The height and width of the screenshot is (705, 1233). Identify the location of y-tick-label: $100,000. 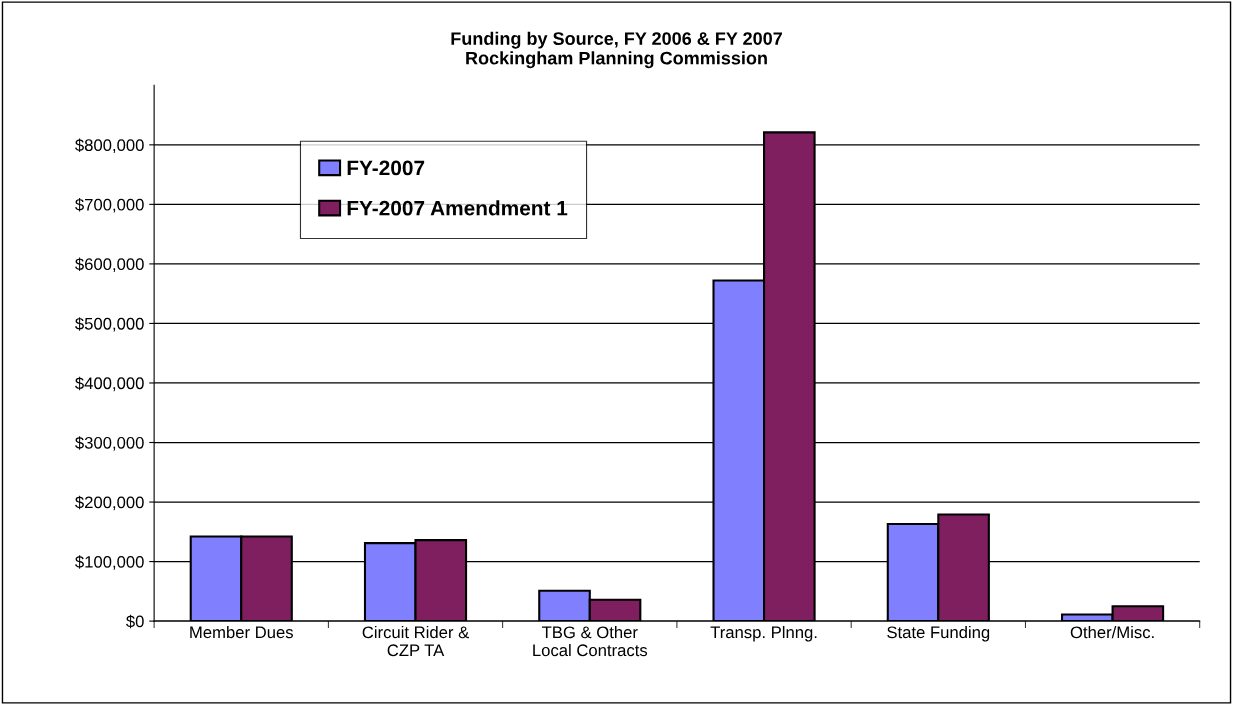
(109, 562).